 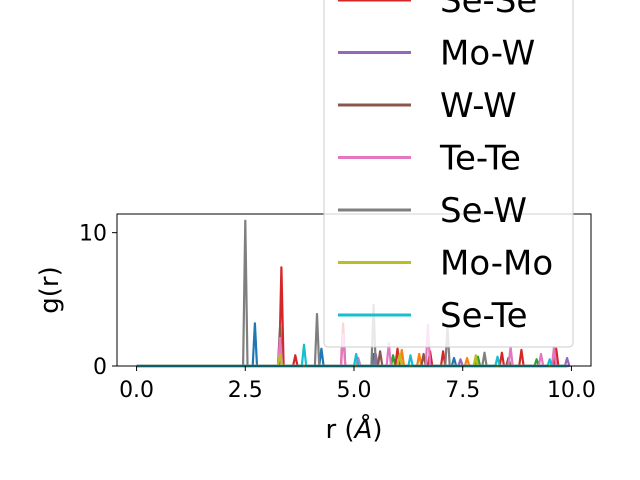 I want to click on y-tick-label: 0, so click(x=100, y=367).